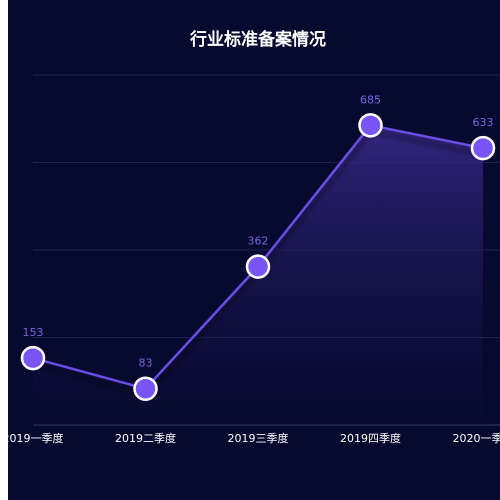 The image size is (500, 500). I want to click on data-label: 362, so click(258, 241).